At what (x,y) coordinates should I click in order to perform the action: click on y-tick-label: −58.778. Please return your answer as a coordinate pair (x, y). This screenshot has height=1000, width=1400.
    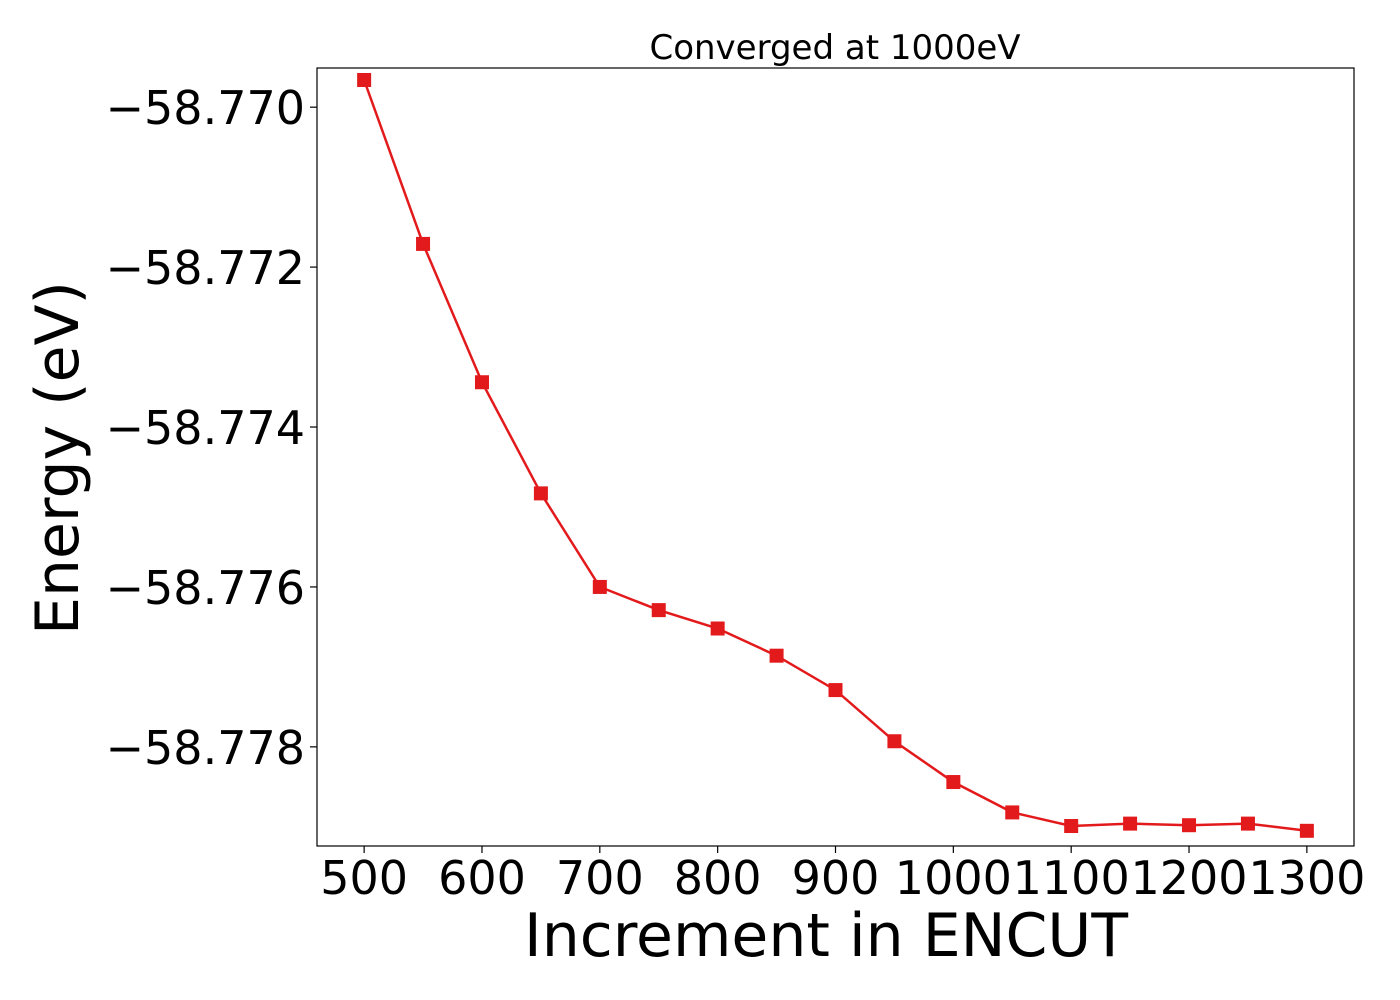
    Looking at the image, I should click on (206, 748).